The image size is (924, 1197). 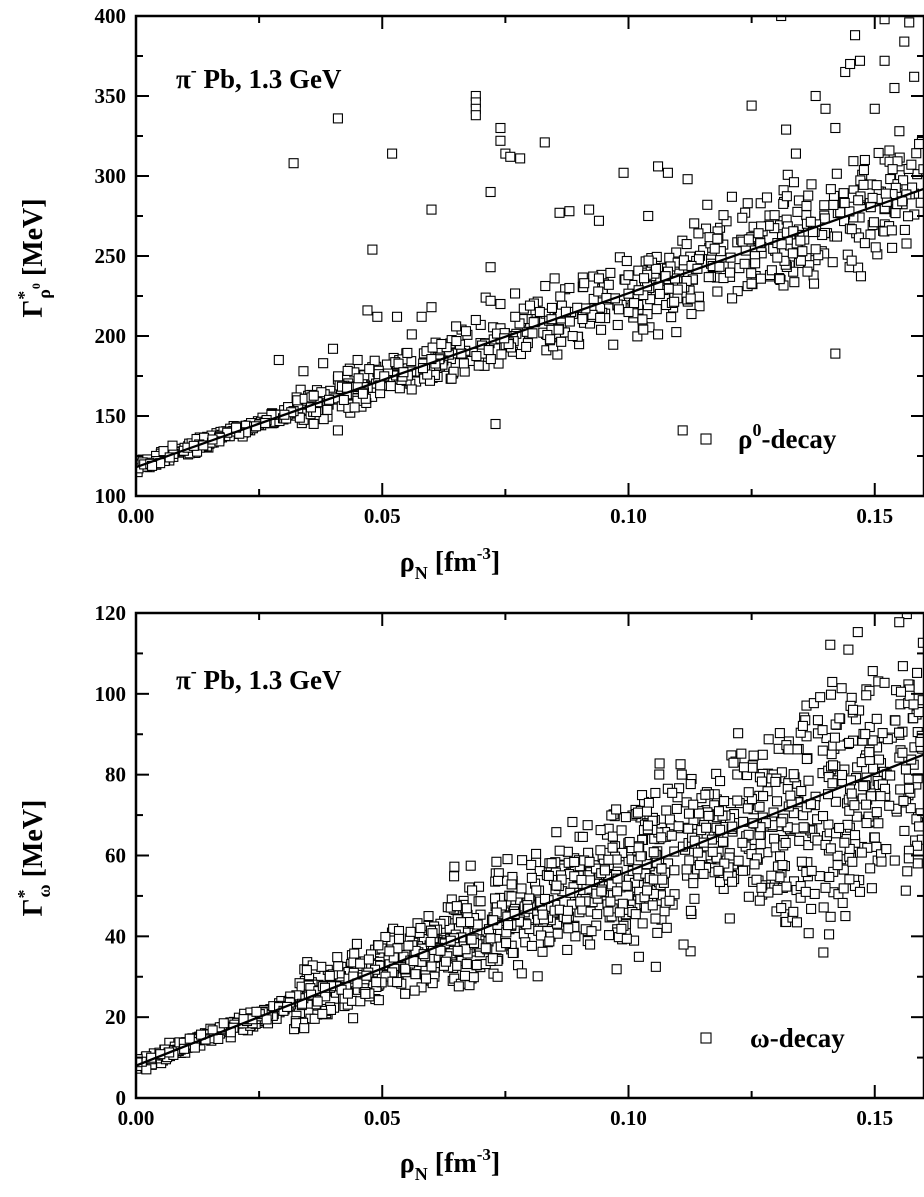 I want to click on y-tick-label: 20, so click(x=115, y=1017).